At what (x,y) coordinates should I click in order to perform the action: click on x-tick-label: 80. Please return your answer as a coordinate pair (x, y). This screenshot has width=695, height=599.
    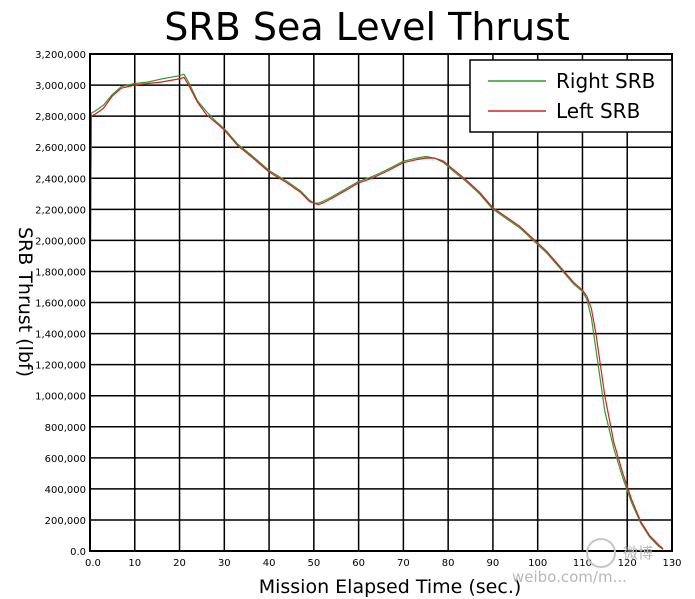
    Looking at the image, I should click on (448, 563).